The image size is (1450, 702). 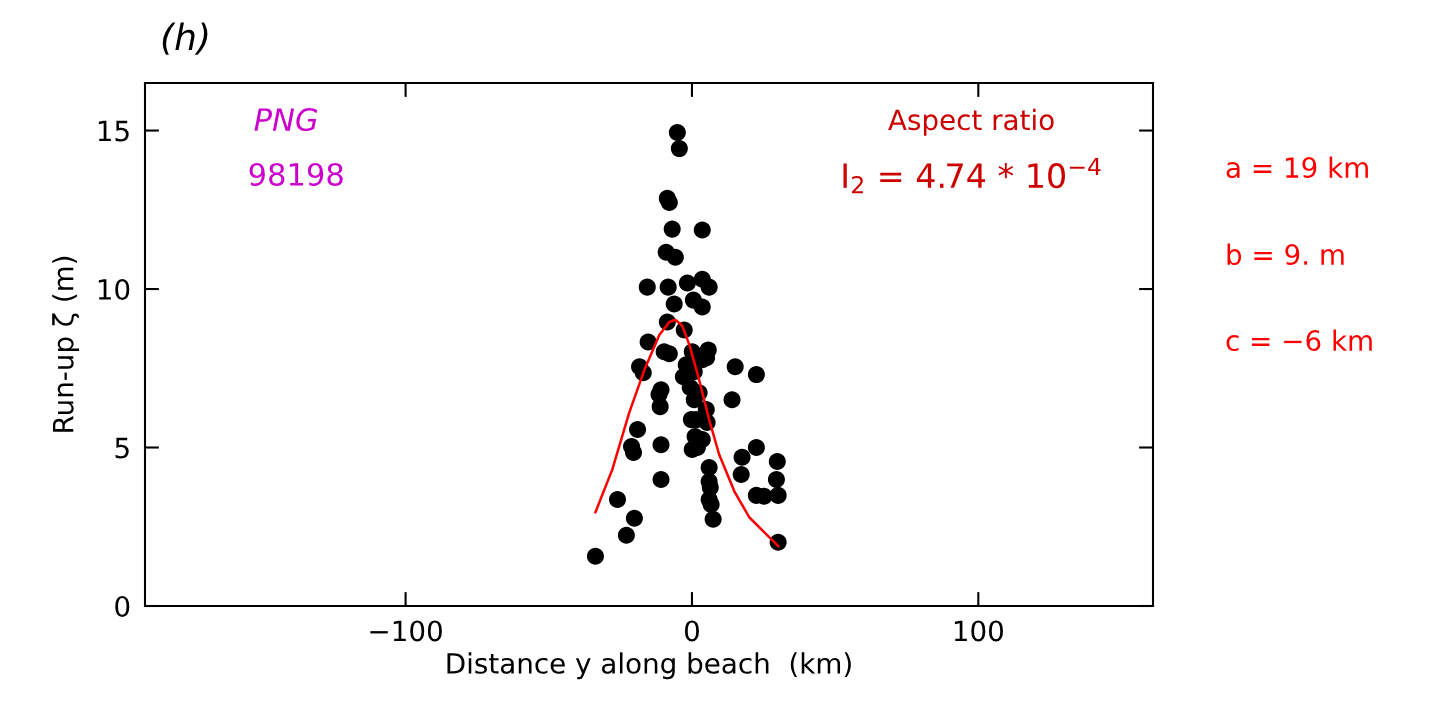 I want to click on chart-title: (h), so click(x=185, y=38).